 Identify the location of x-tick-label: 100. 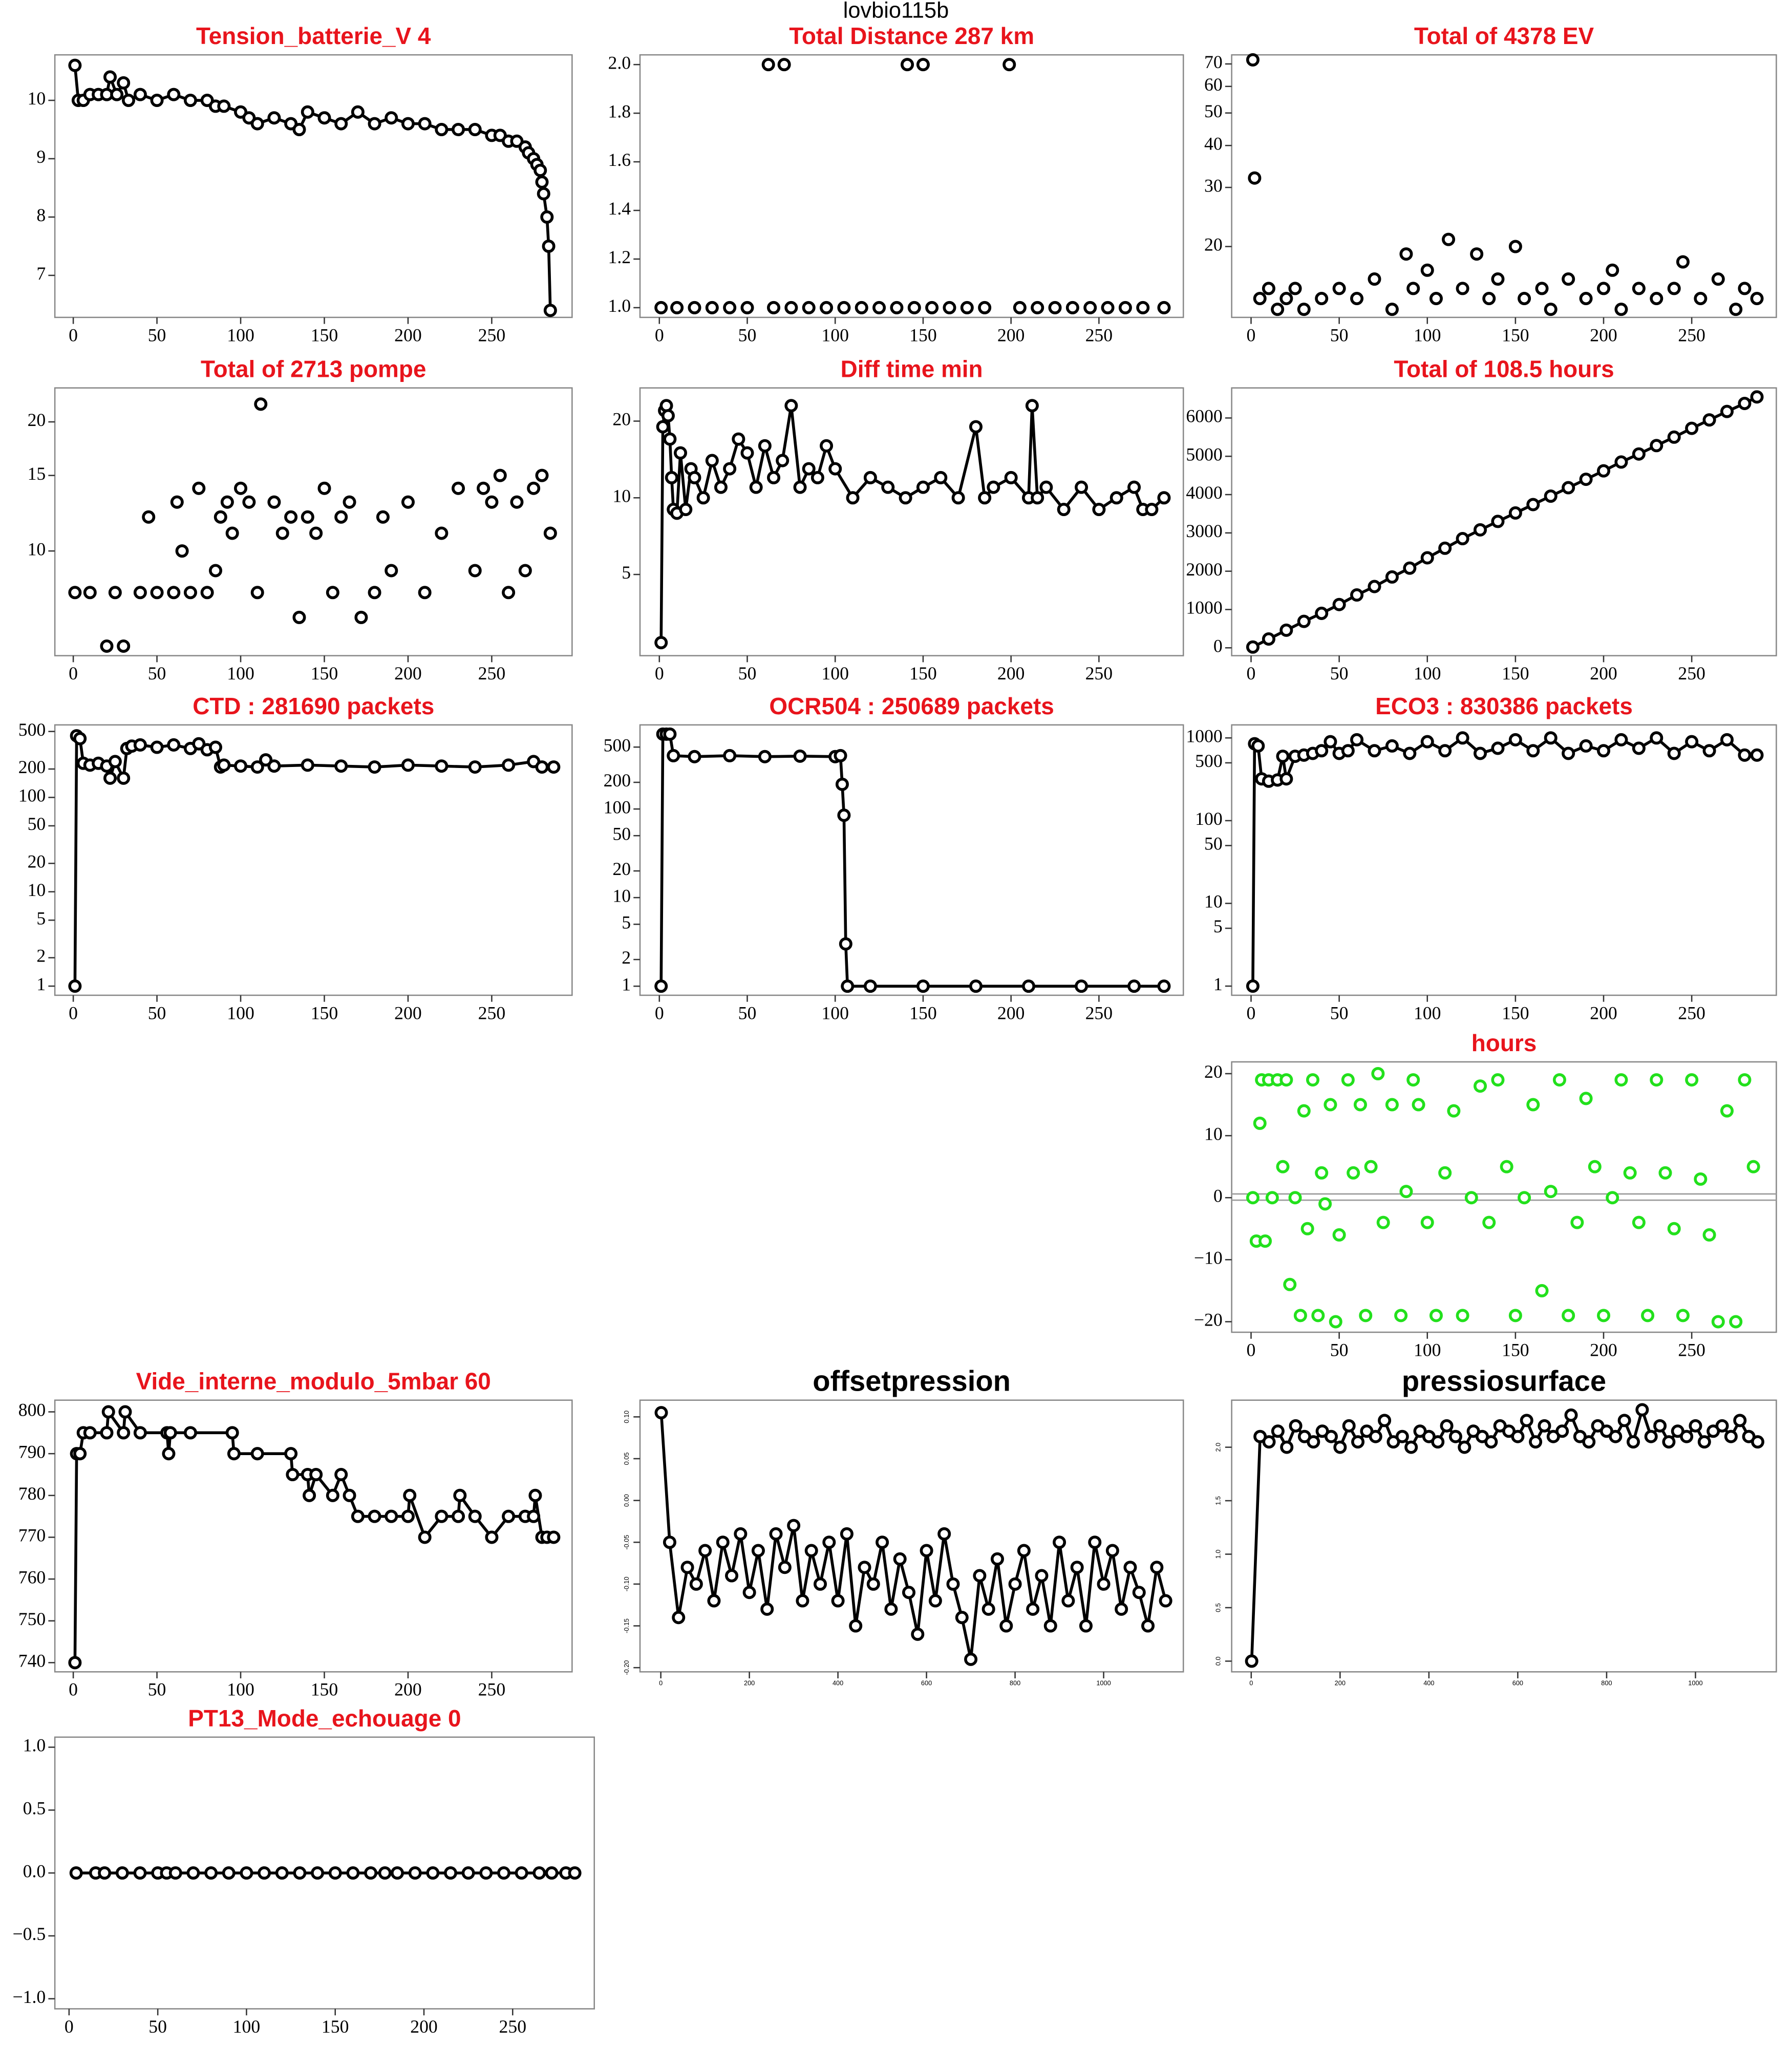
(240, 673).